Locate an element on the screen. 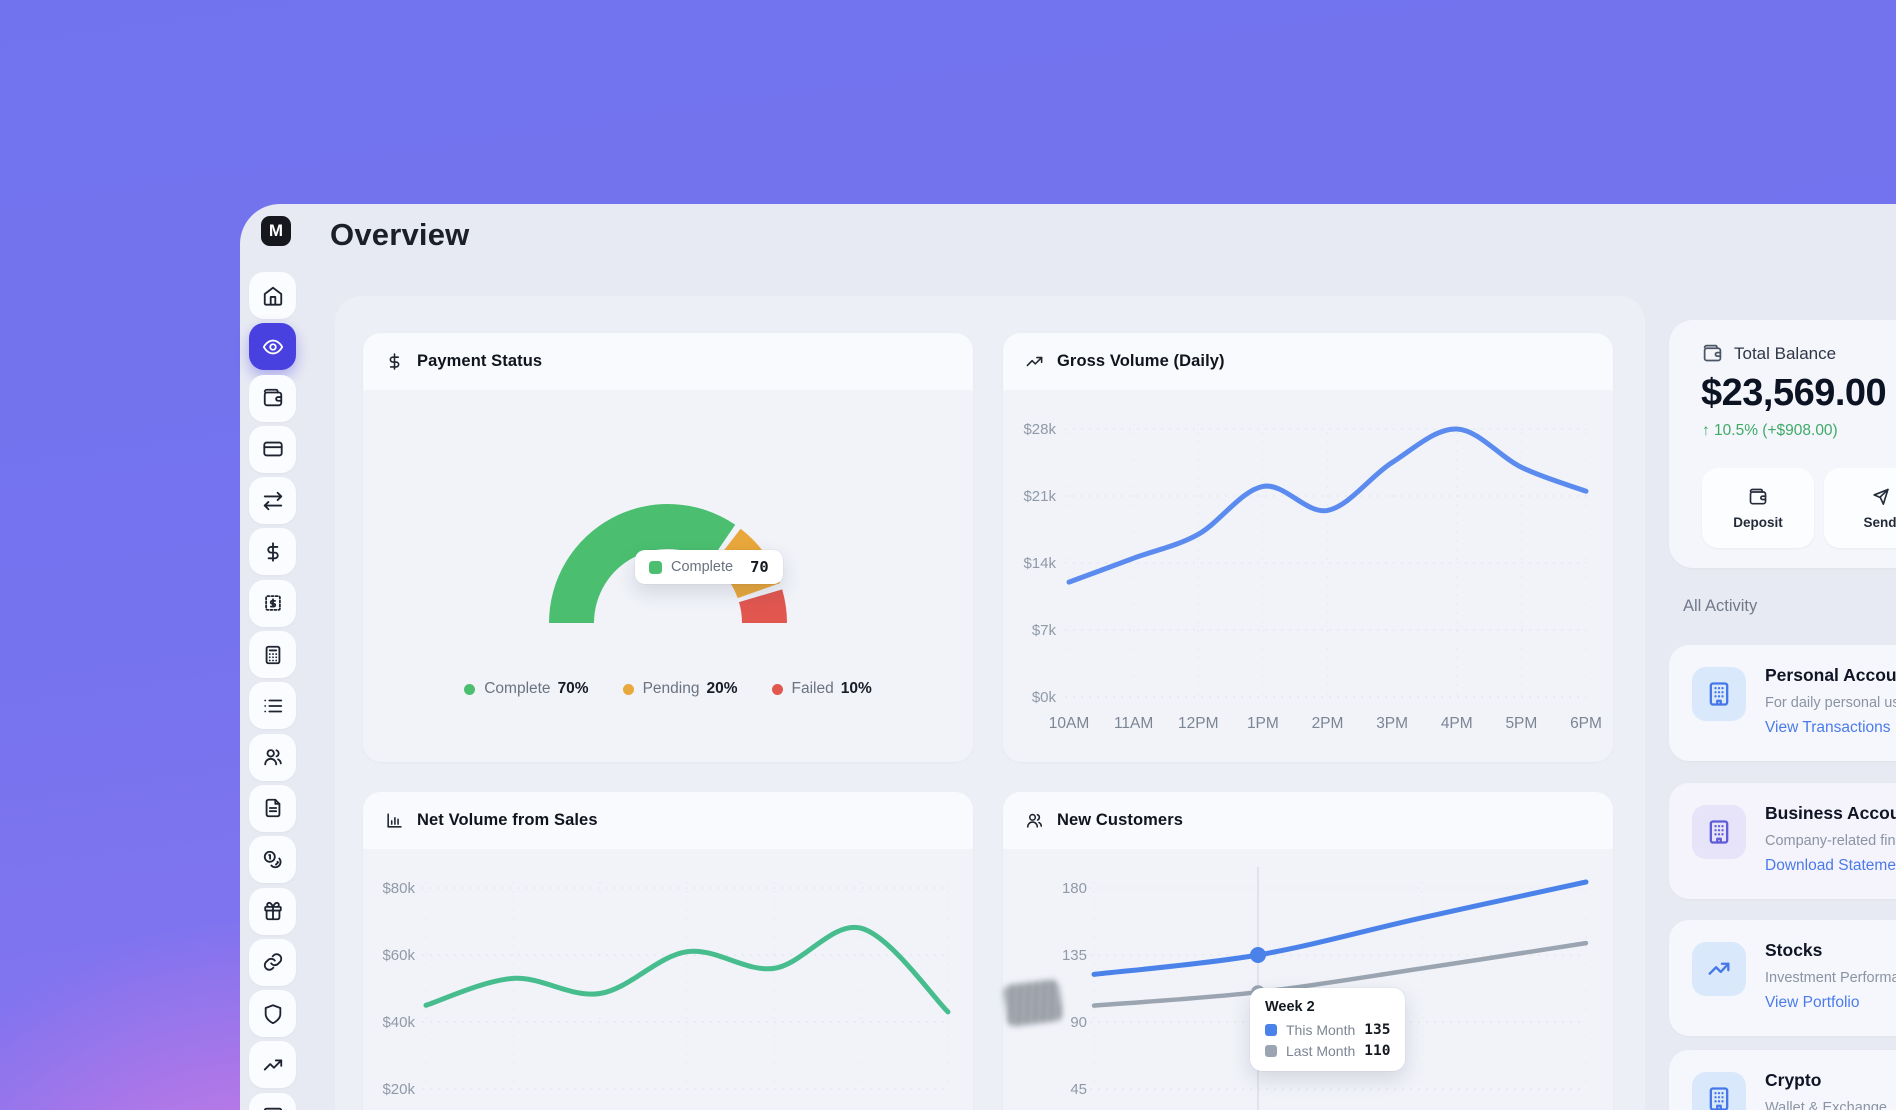  sidebar-item-payments is located at coordinates (272, 552).